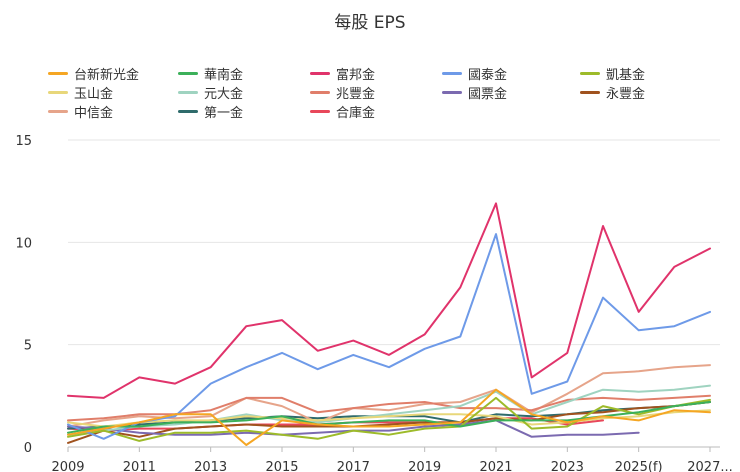 This screenshot has height=472, width=740. I want to click on legend-label: 台新新光金, so click(107, 75).